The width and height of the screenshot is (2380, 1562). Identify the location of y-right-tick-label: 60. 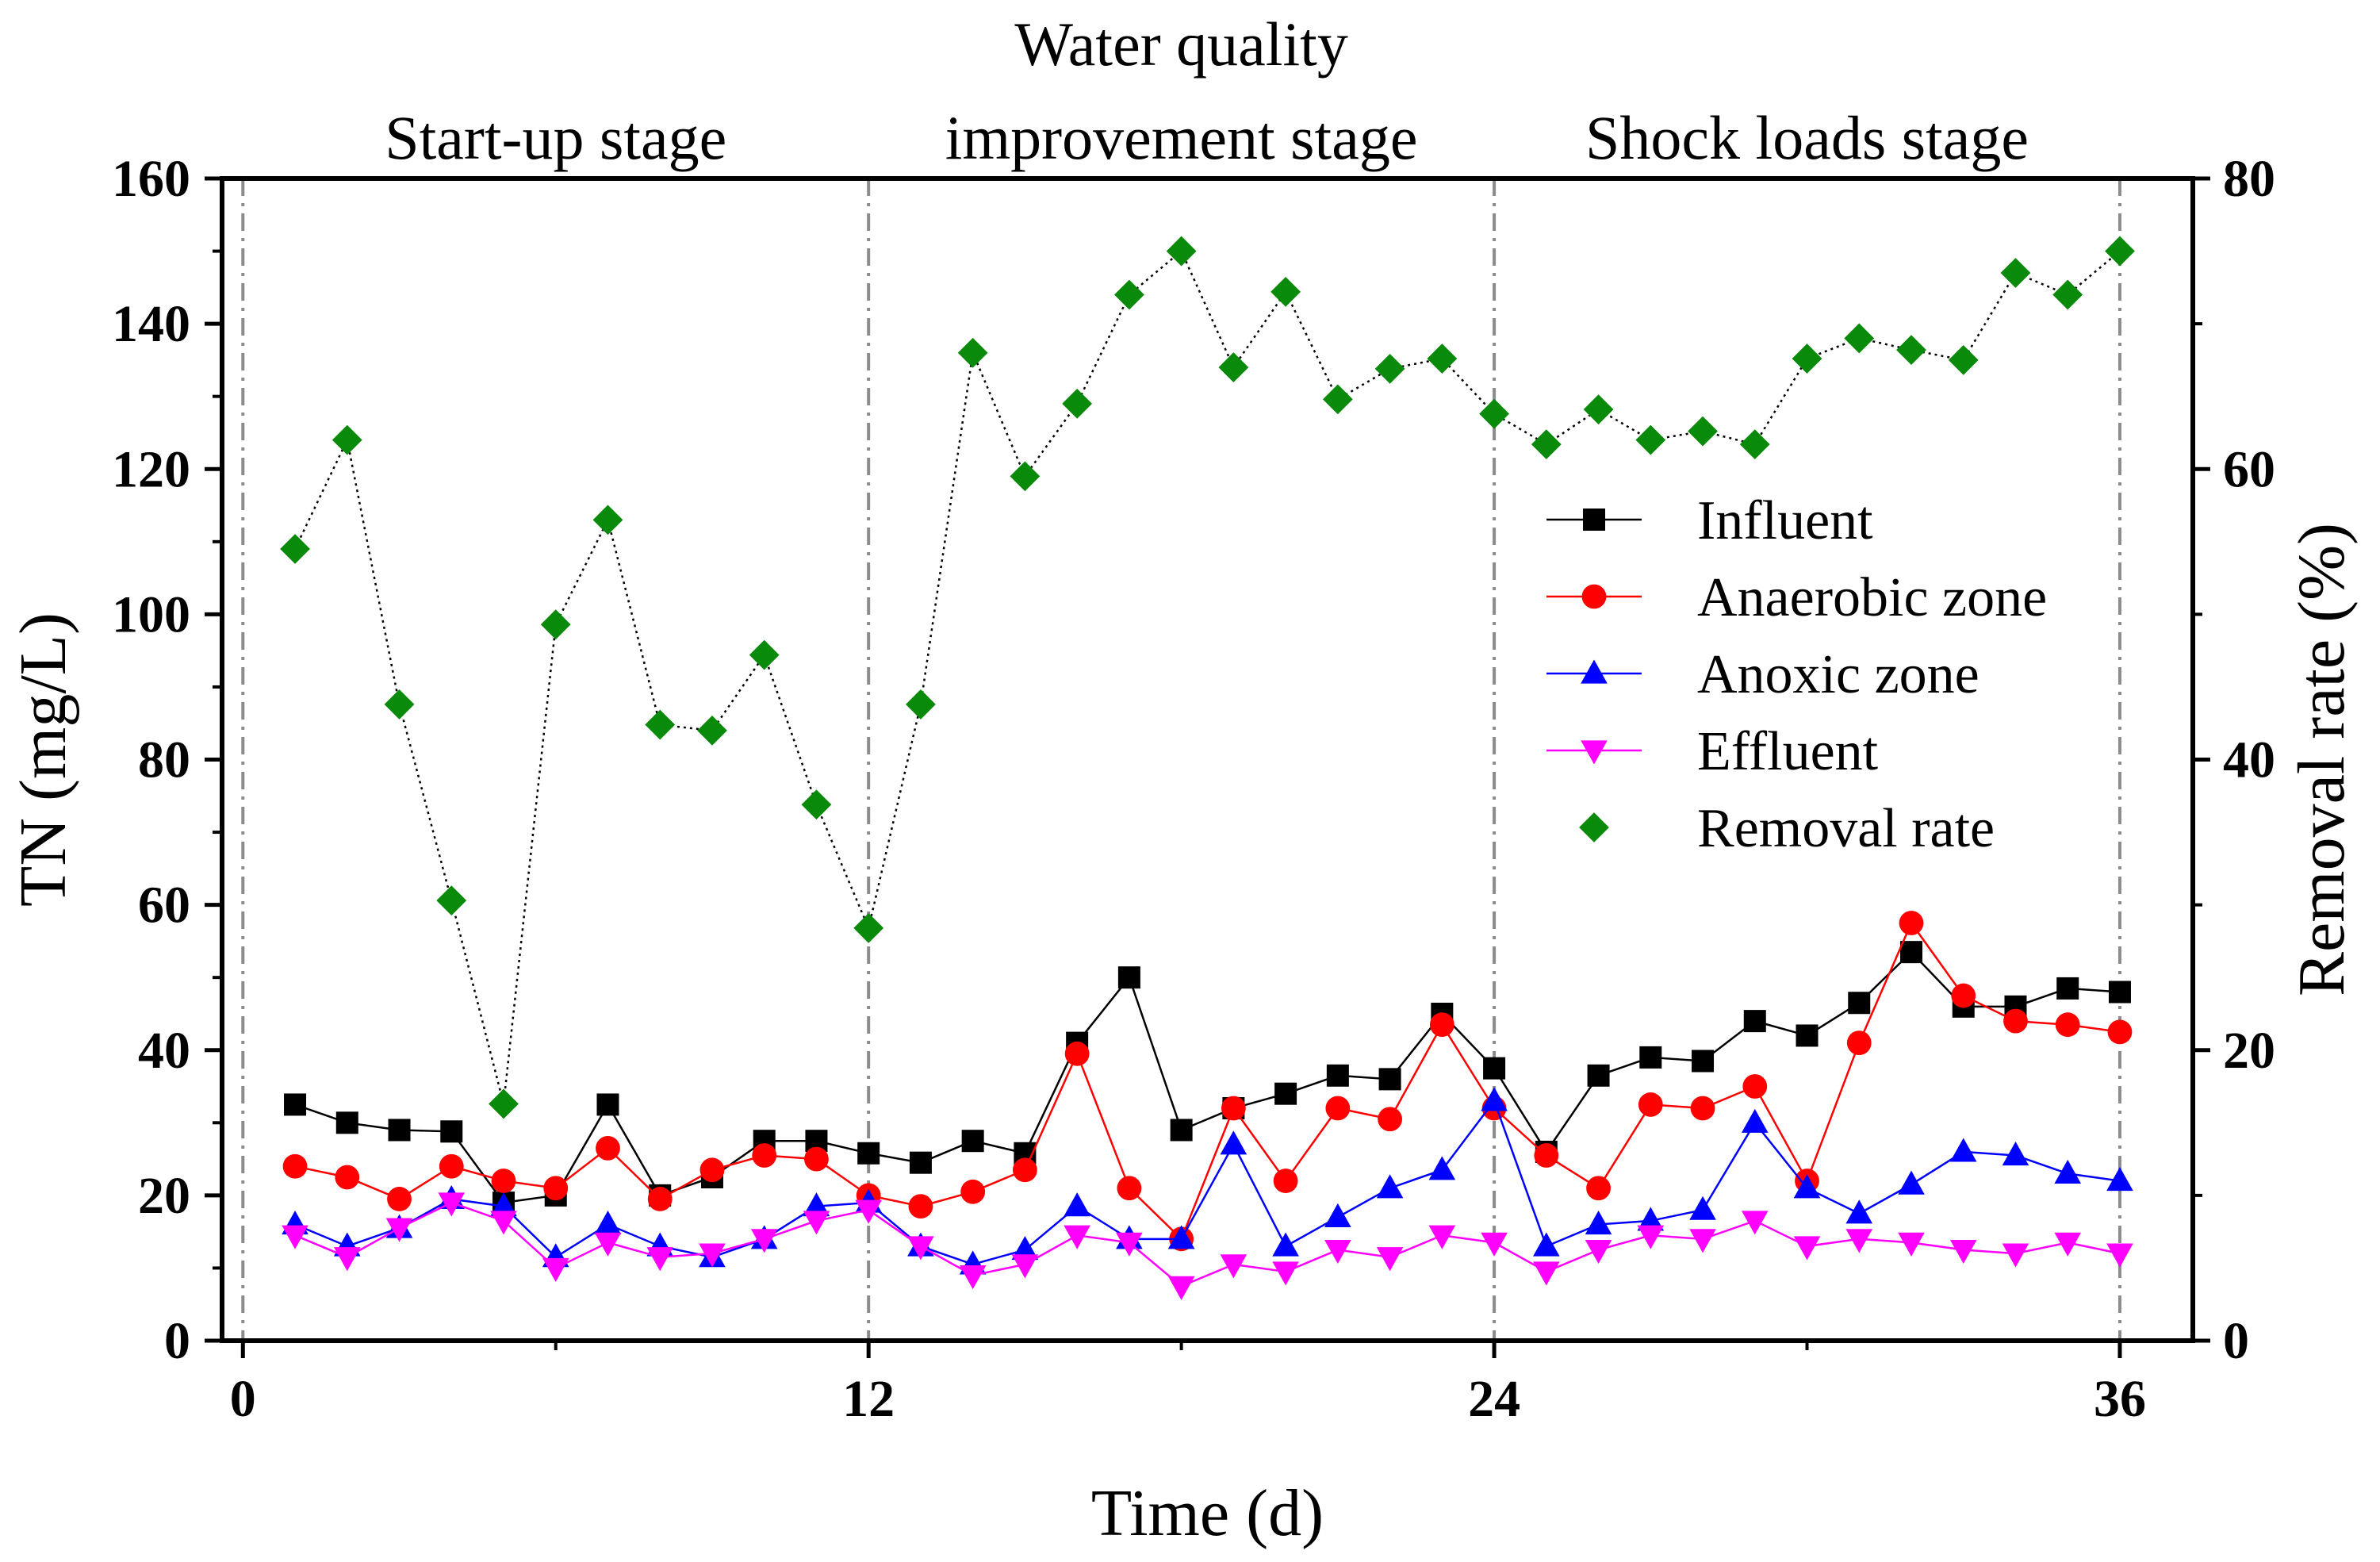
(2249, 469).